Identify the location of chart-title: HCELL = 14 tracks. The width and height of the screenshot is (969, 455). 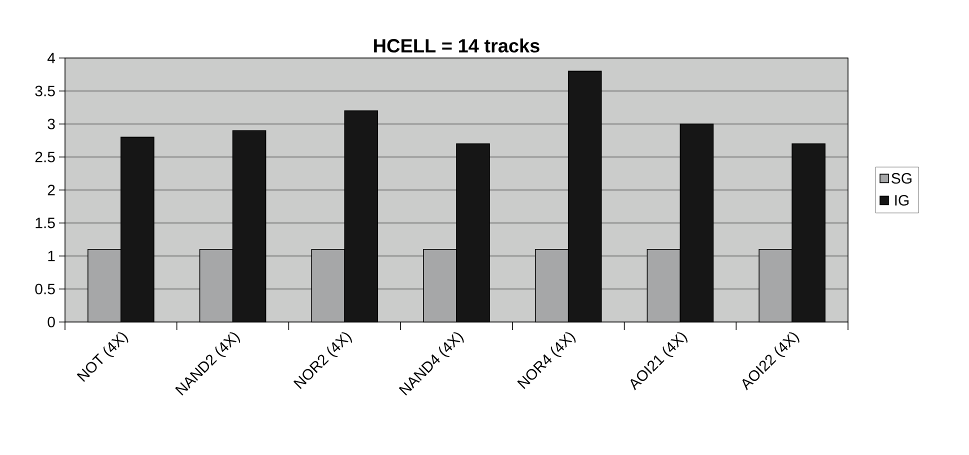
(457, 45).